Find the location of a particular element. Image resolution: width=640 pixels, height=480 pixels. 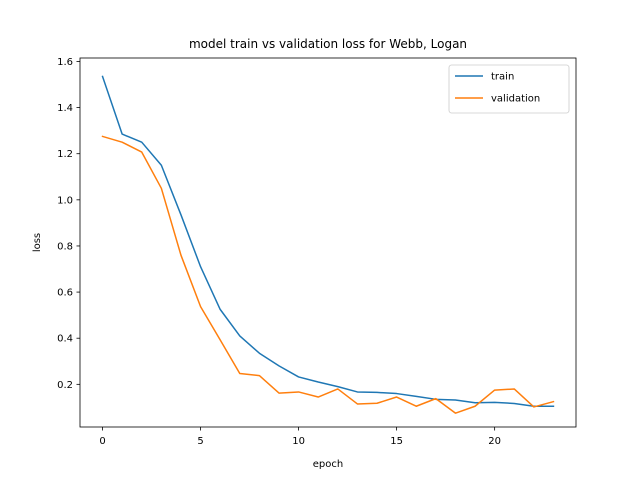

x-axis-ticks: 0 5 10 15 20 is located at coordinates (300, 437).